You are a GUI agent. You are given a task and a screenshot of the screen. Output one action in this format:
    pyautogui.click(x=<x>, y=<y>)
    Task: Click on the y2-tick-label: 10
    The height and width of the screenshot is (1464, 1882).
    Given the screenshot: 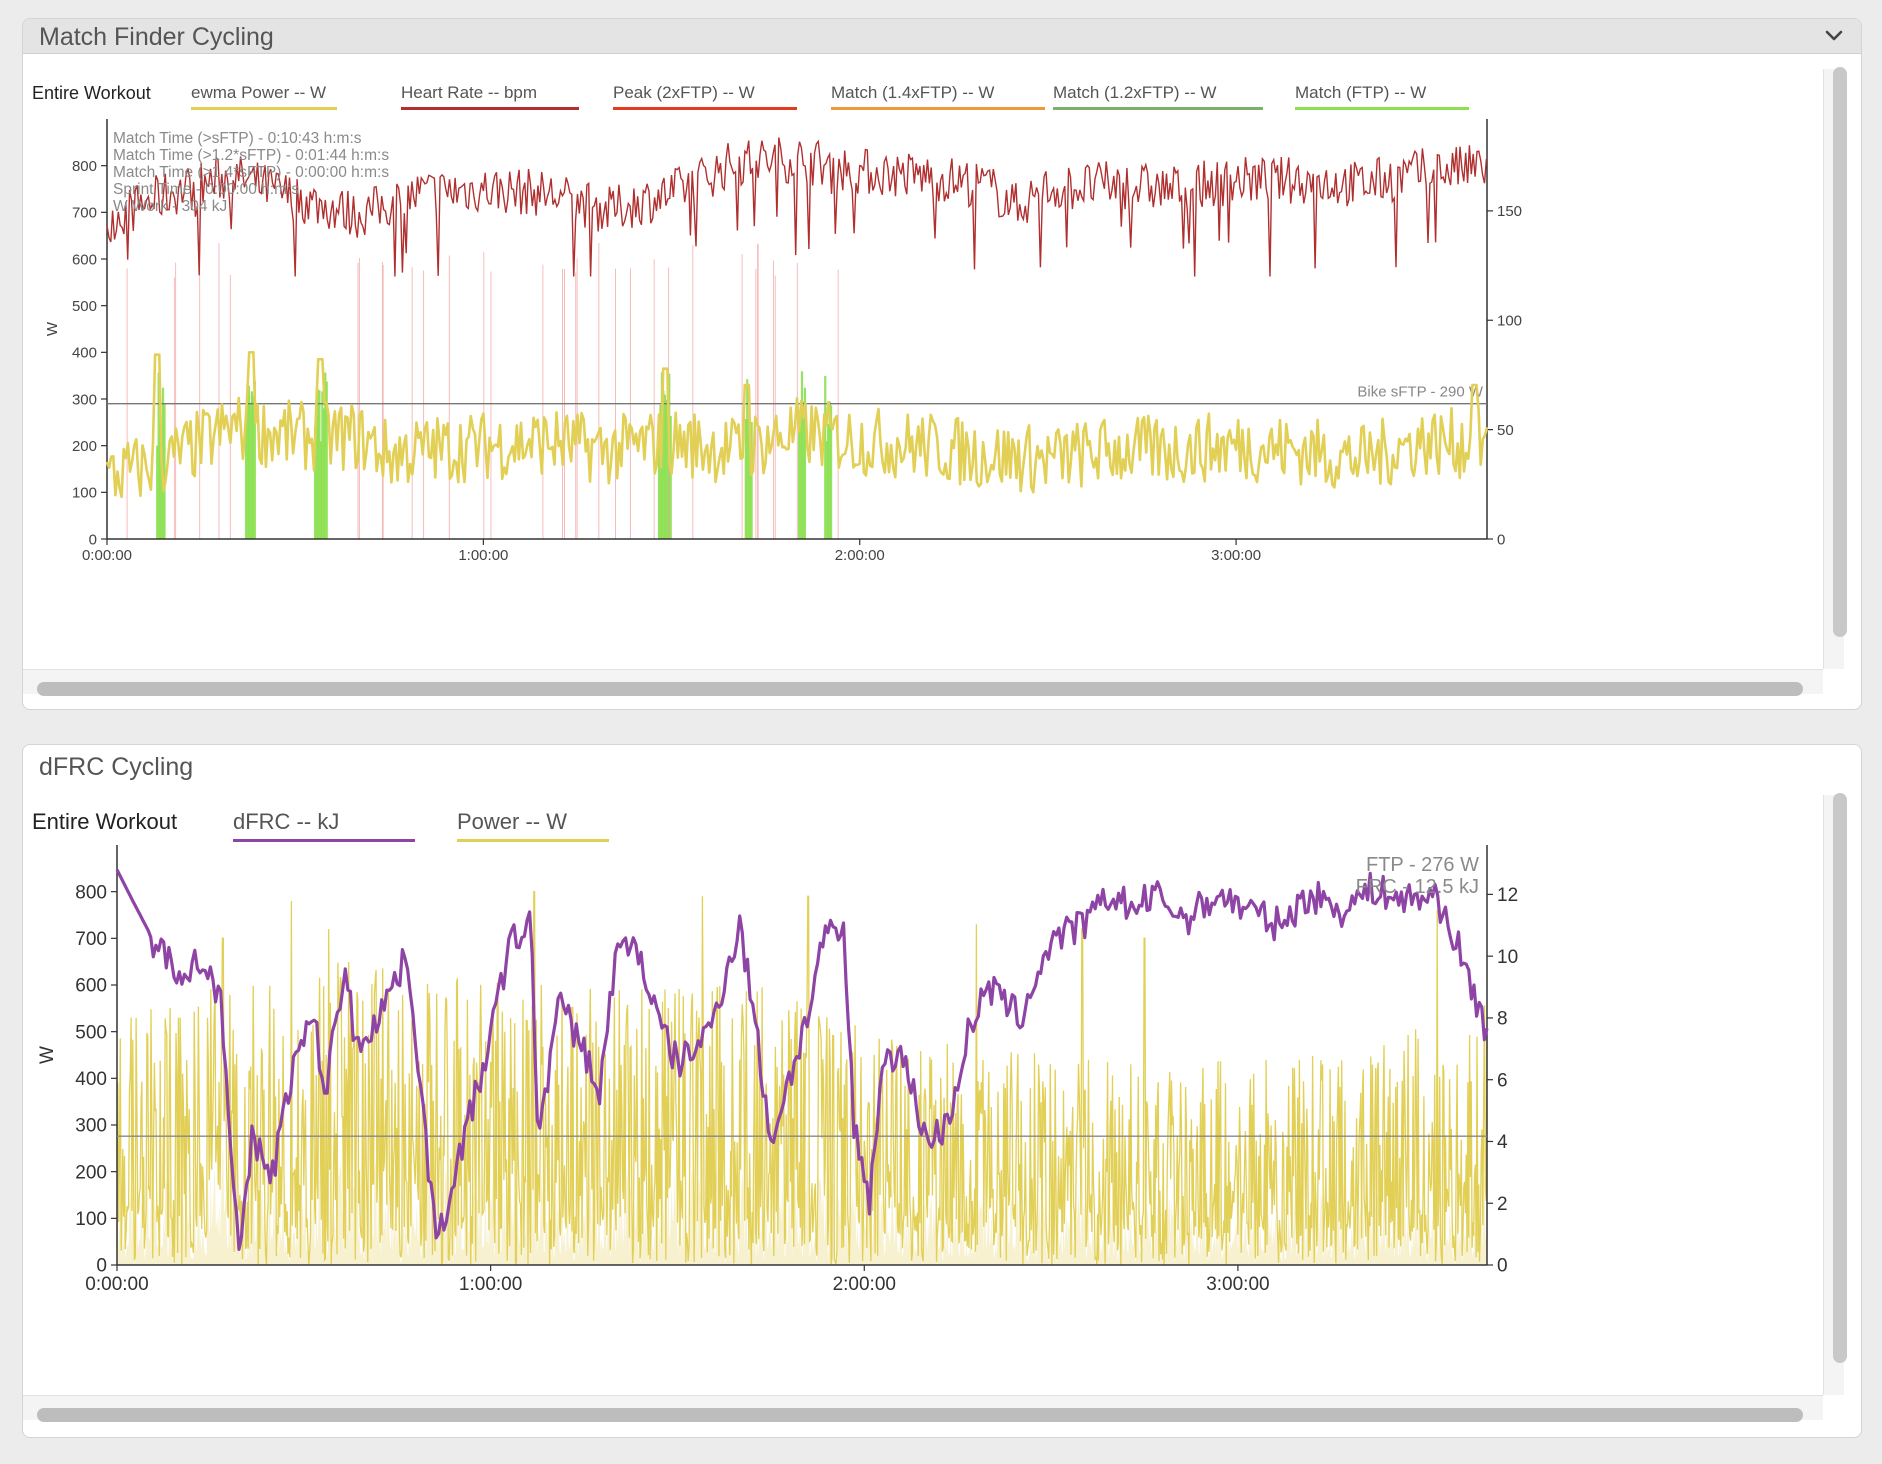 What is the action you would take?
    pyautogui.click(x=1507, y=957)
    